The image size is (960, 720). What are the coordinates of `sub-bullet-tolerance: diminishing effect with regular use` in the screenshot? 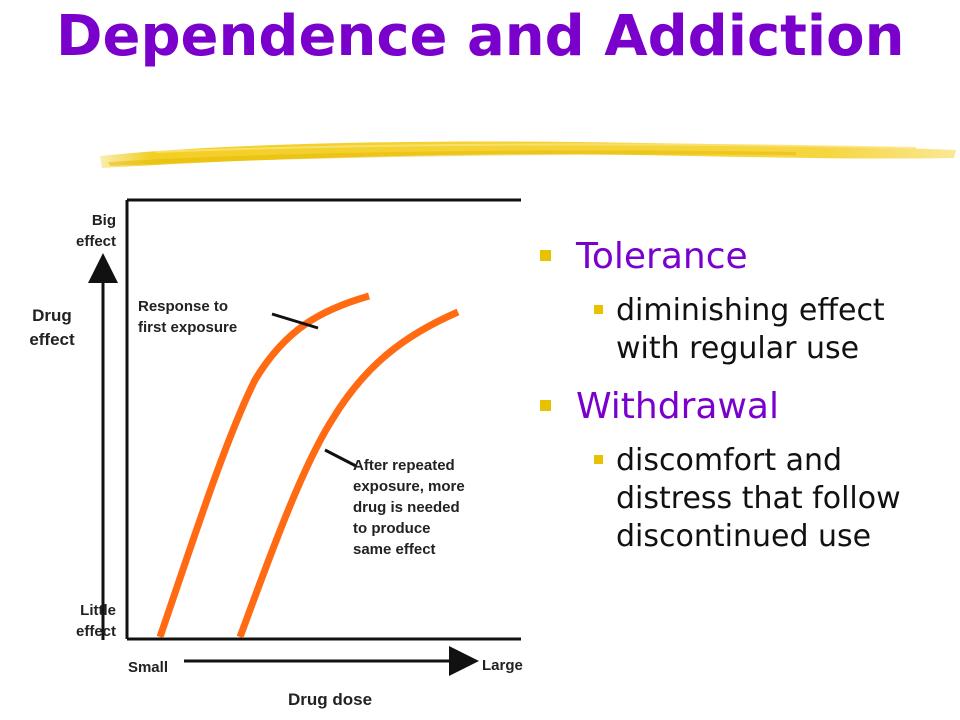 It's located at (745, 330).